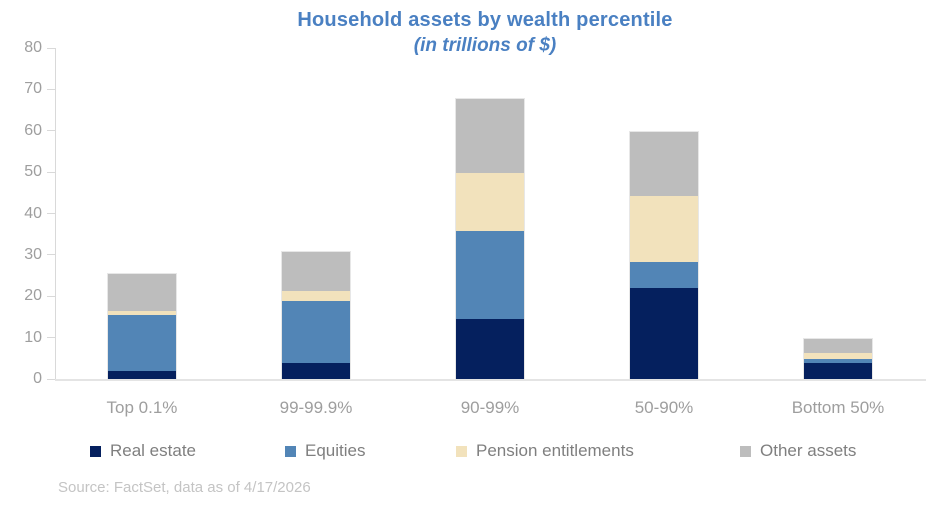  Describe the element at coordinates (33, 337) in the screenshot. I see `y-axis-tick-label: 10` at that location.